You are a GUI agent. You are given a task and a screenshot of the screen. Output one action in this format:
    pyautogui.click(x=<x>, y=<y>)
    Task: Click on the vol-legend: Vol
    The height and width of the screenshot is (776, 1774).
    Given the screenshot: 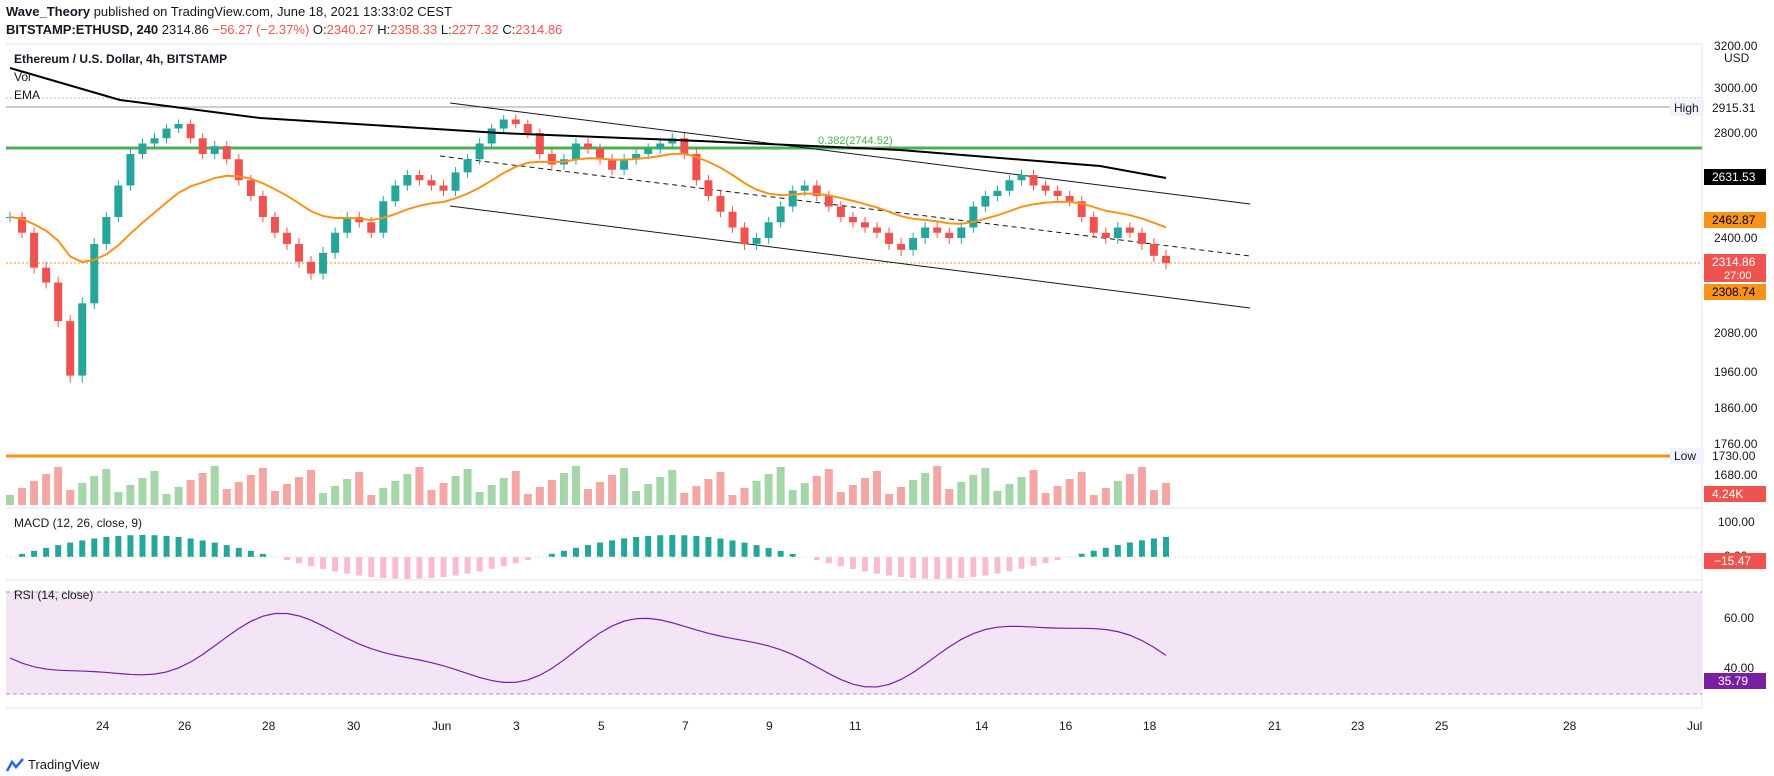 What is the action you would take?
    pyautogui.click(x=22, y=77)
    